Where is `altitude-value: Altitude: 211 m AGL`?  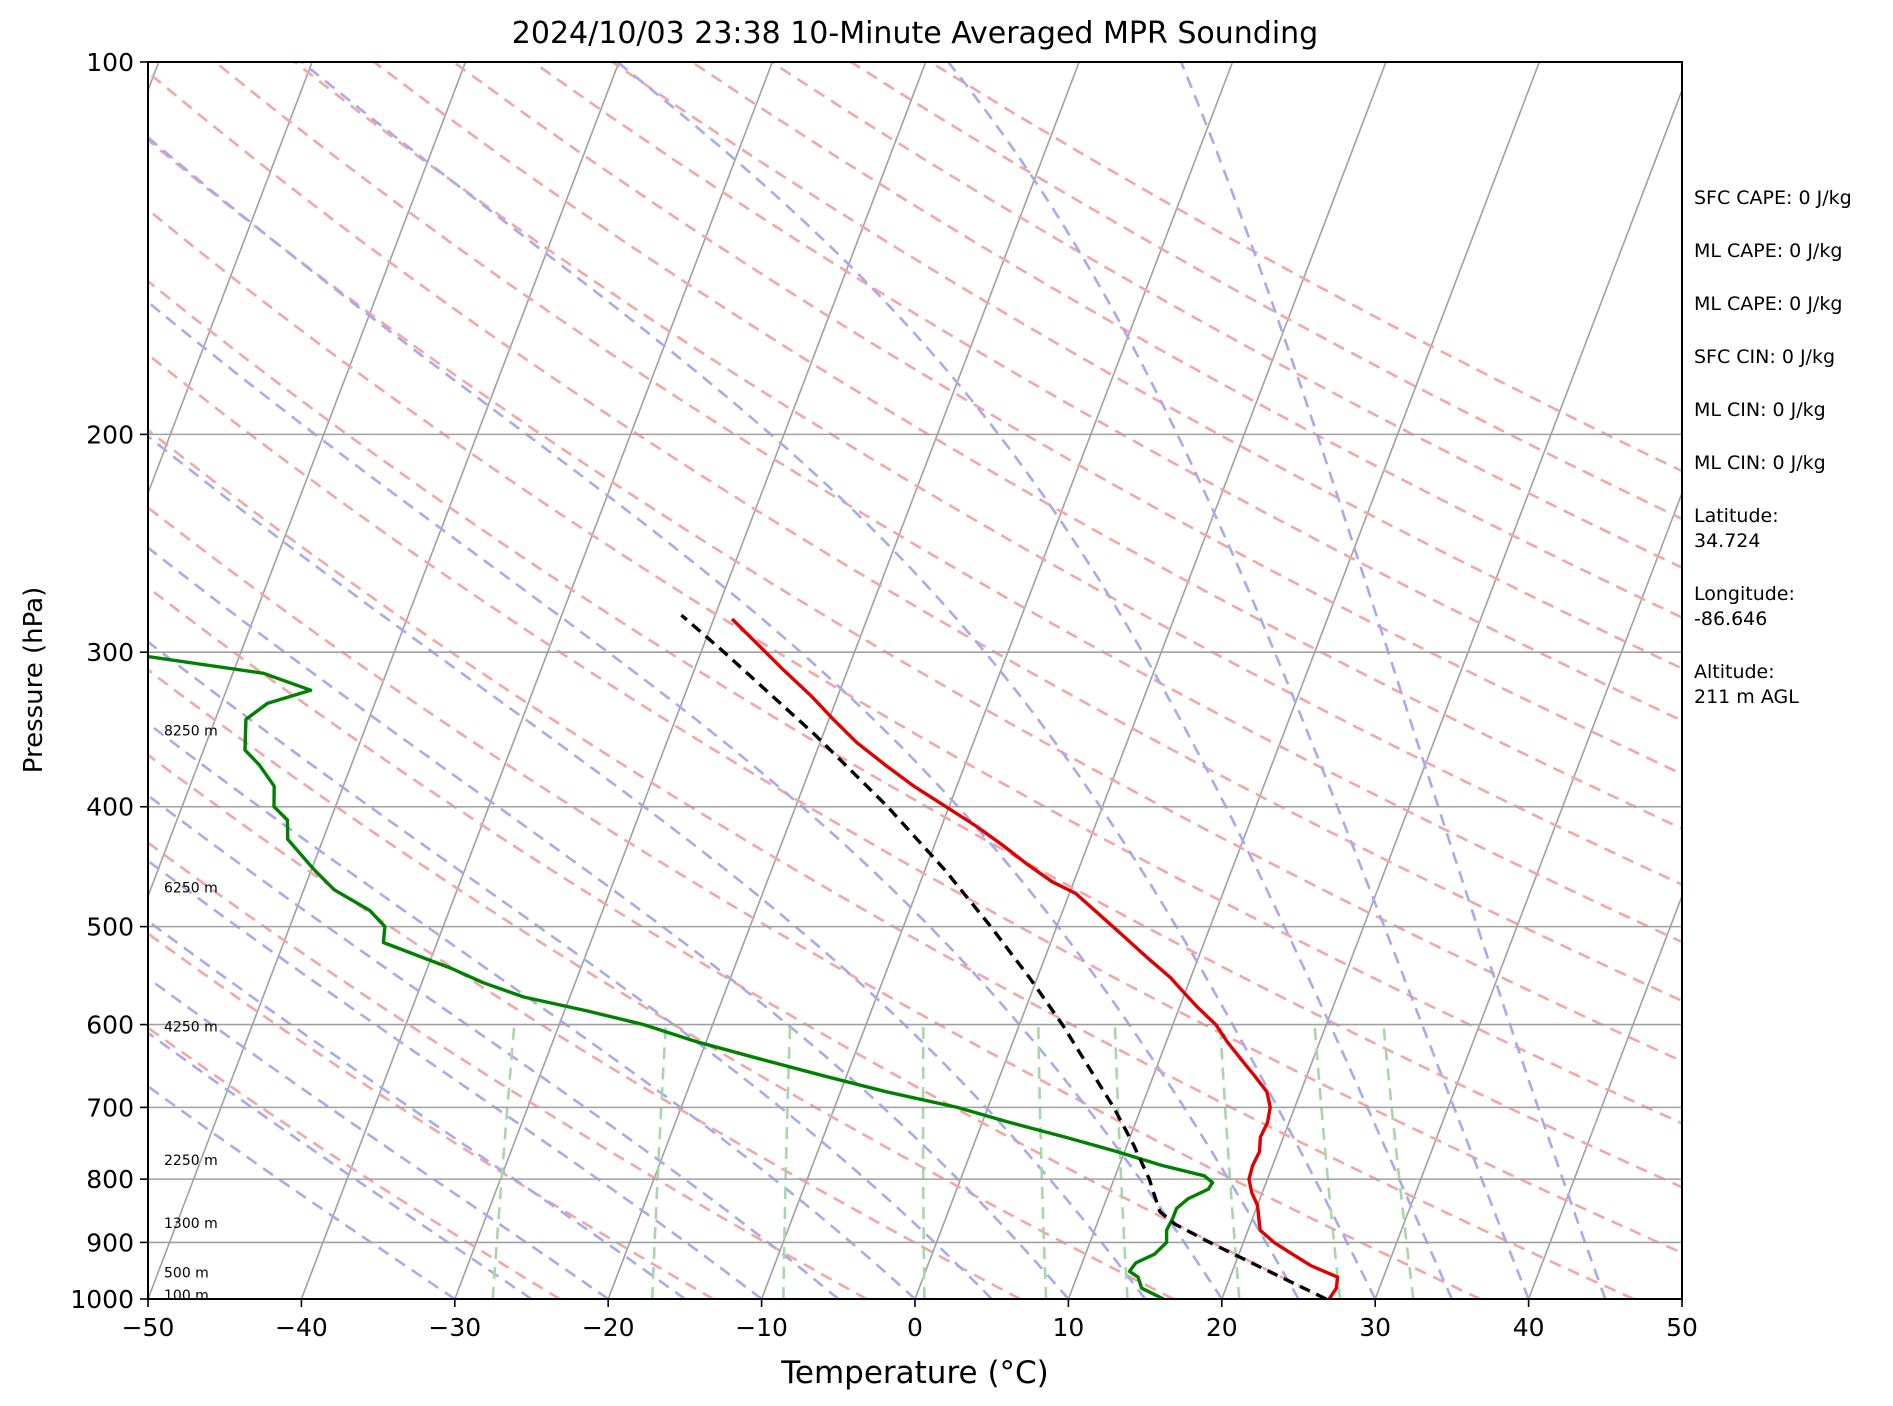 altitude-value: Altitude: 211 m AGL is located at coordinates (1746, 684).